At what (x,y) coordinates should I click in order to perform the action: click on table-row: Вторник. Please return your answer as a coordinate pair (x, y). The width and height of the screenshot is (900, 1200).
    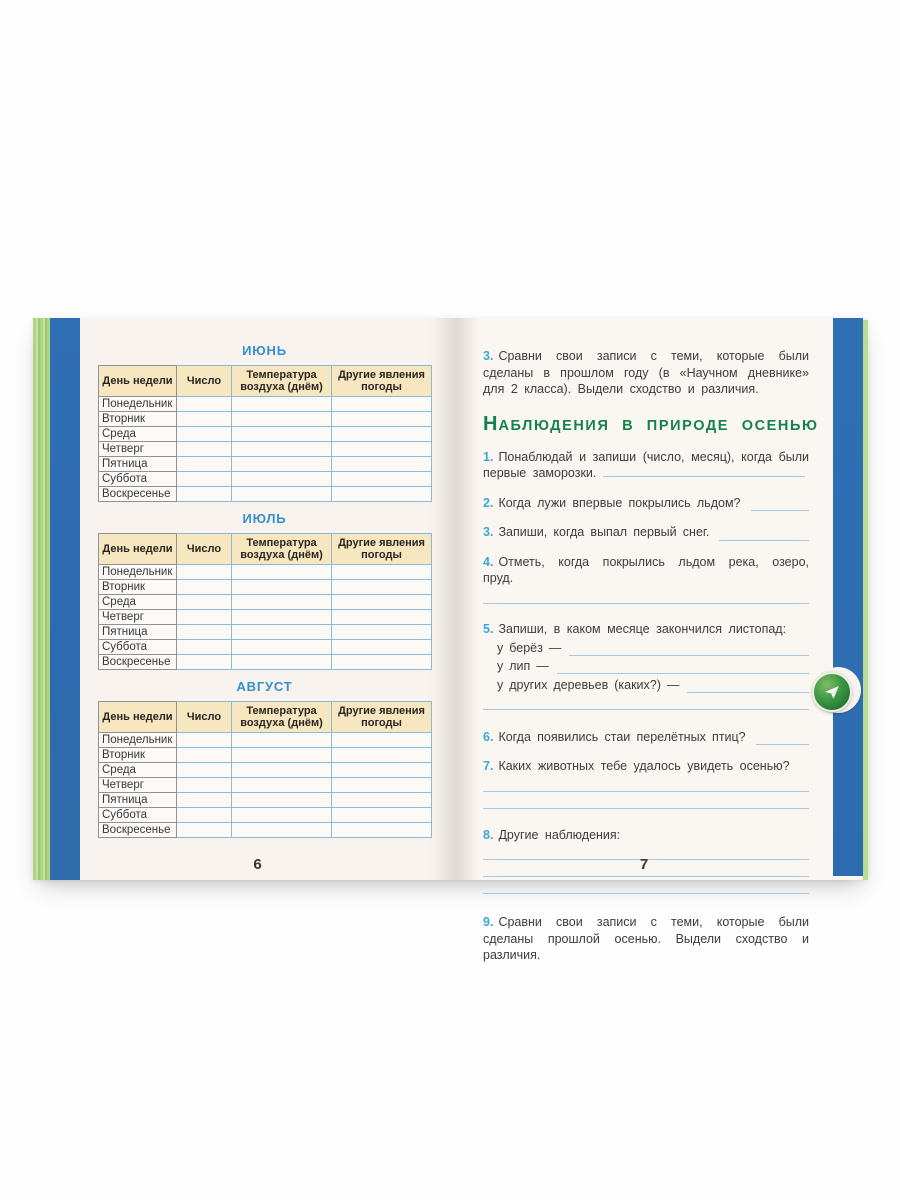
    Looking at the image, I should click on (265, 755).